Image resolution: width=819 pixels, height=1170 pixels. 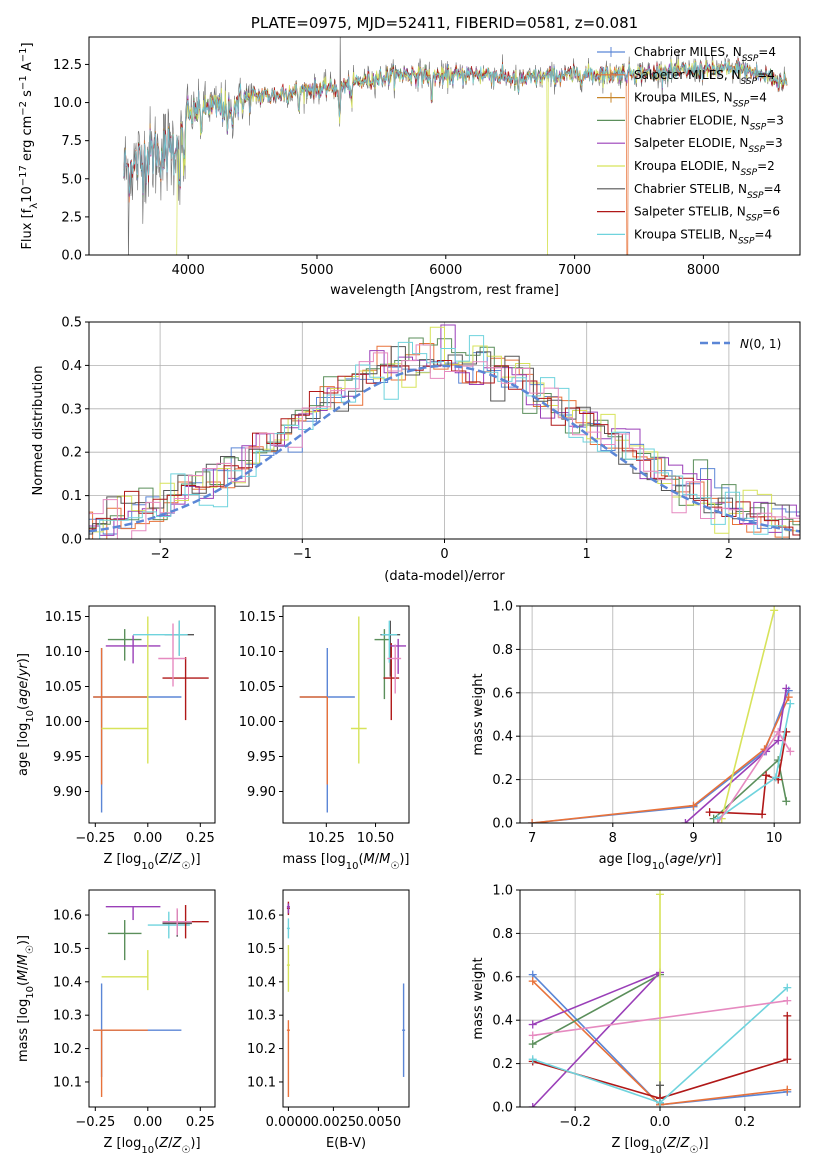 I want to click on legend-nssp: =6, so click(x=771, y=212).